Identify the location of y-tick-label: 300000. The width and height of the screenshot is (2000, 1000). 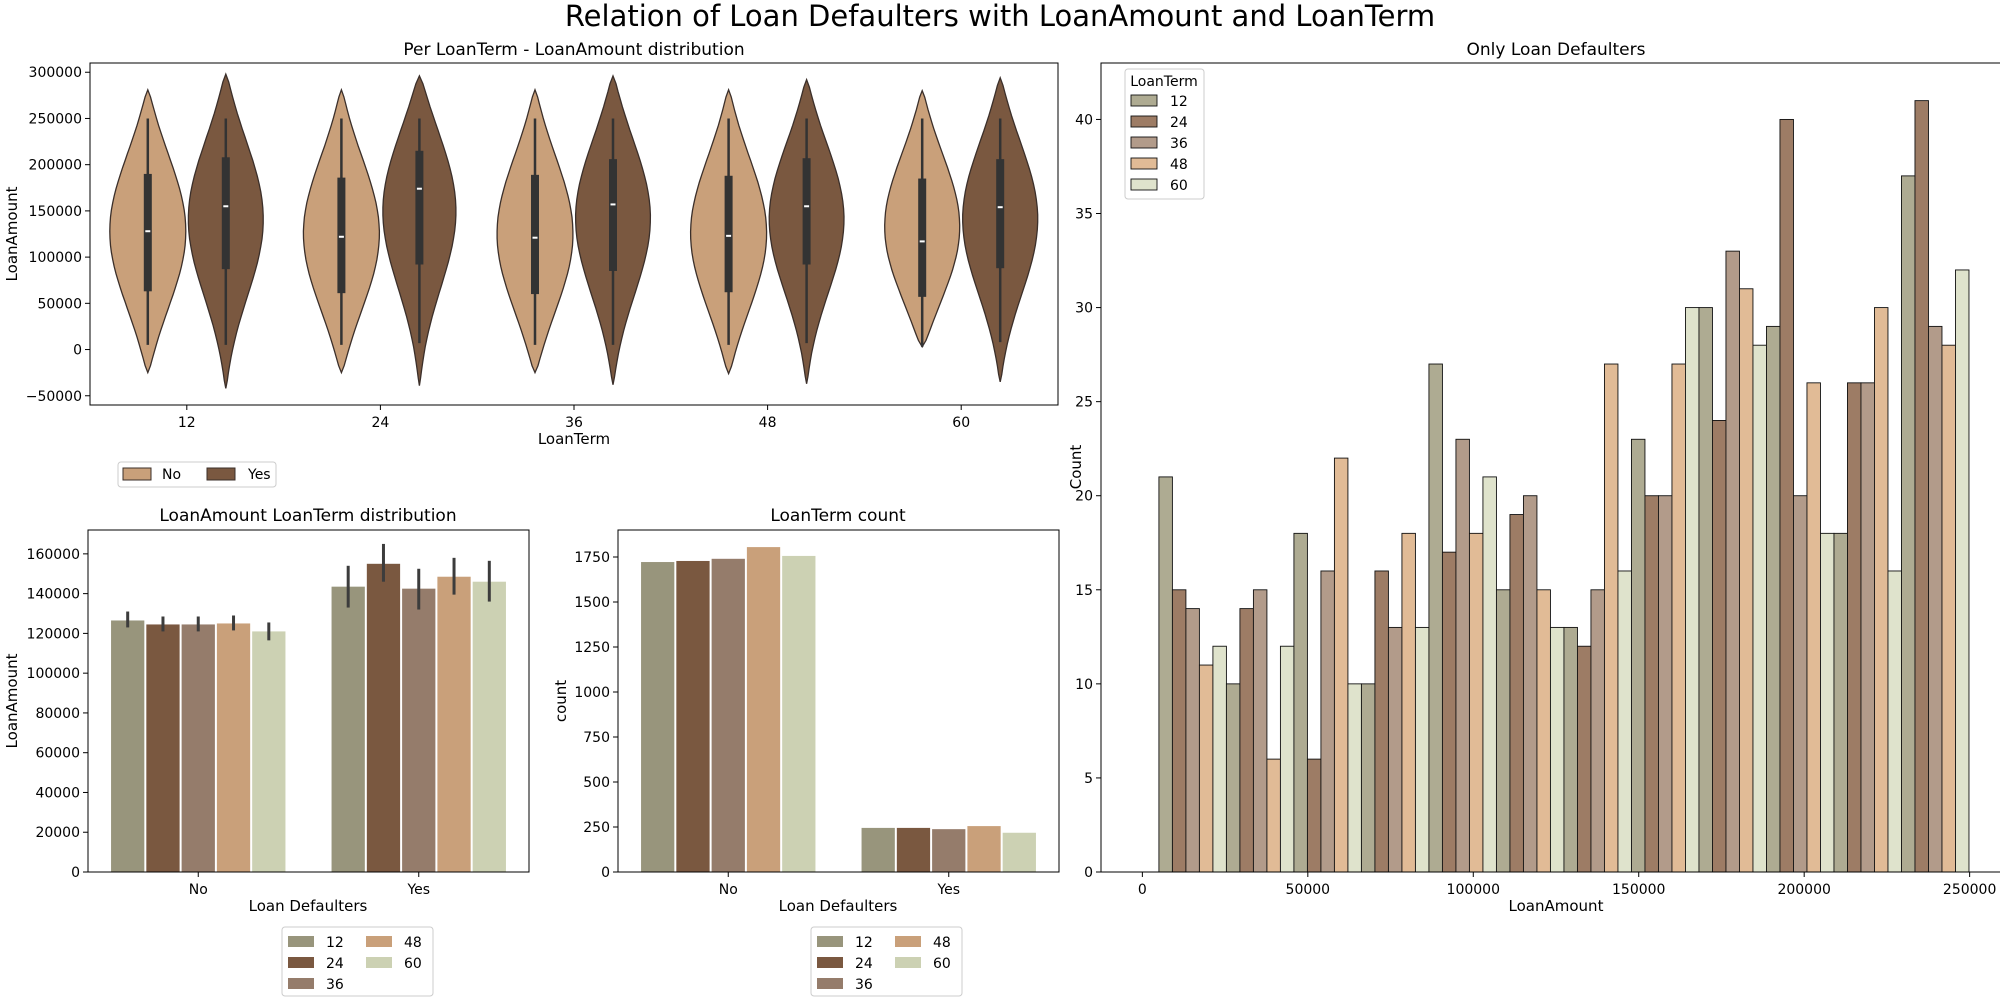
(55, 73).